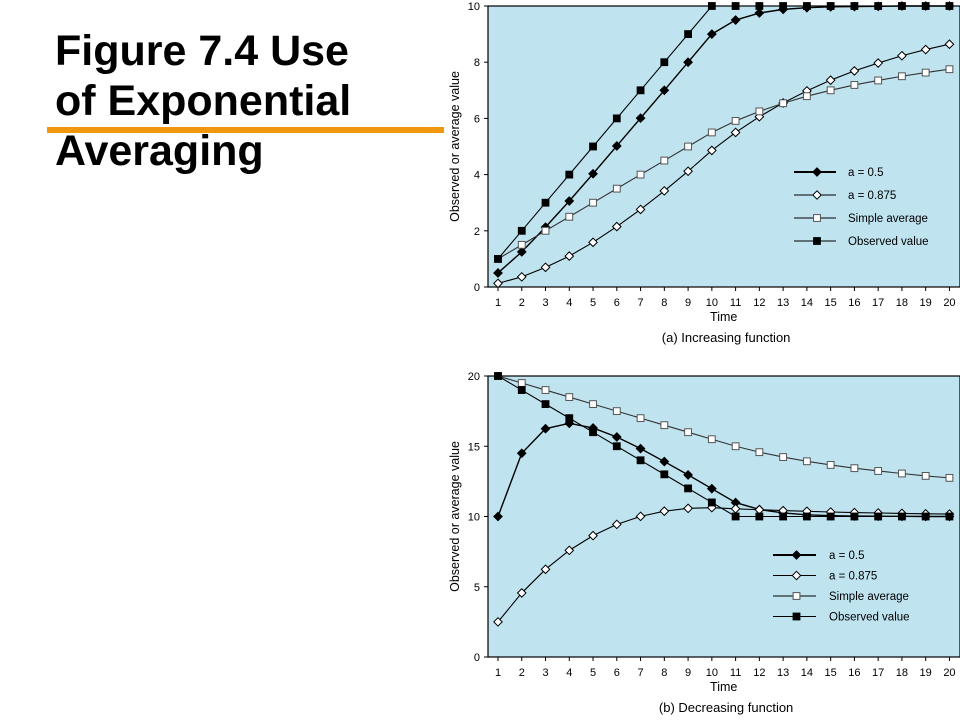 The image size is (960, 720). Describe the element at coordinates (726, 337) in the screenshot. I see `chart-caption: (a) Increasing function` at that location.